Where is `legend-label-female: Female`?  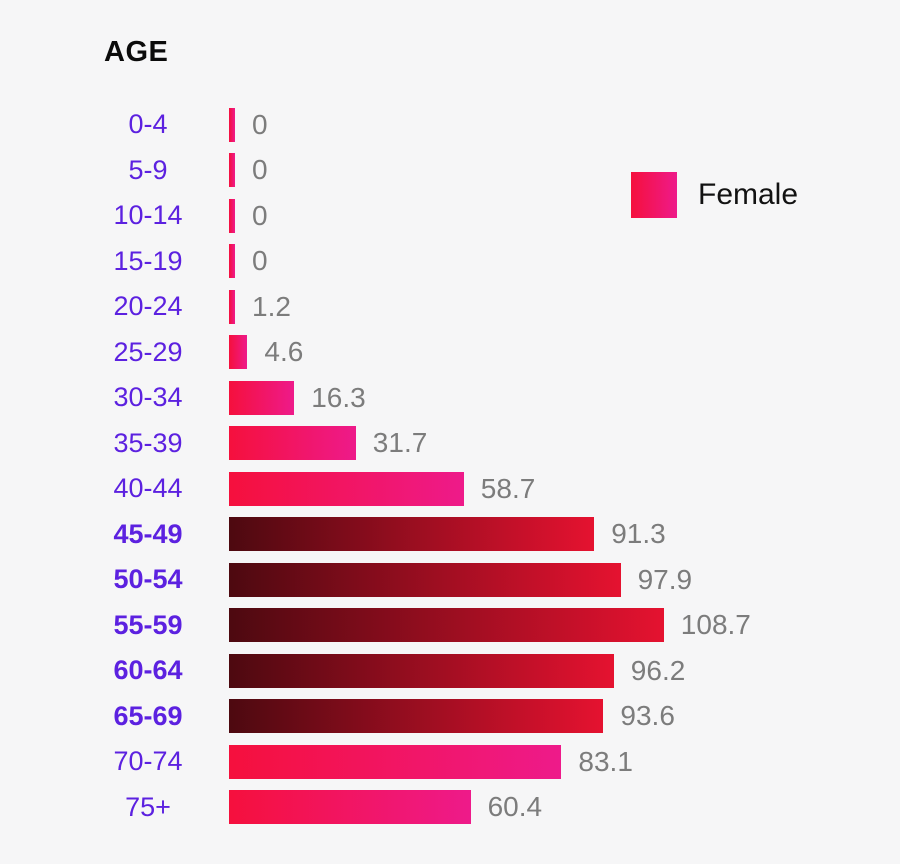 legend-label-female: Female is located at coordinates (748, 194).